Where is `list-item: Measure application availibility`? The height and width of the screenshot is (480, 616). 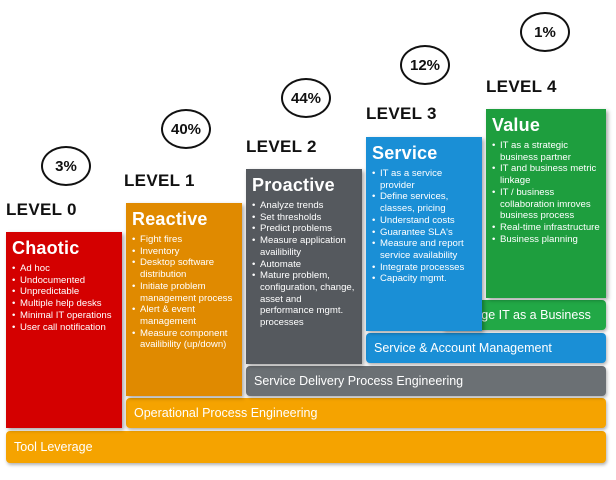
list-item: Measure application availibility is located at coordinates (305, 246).